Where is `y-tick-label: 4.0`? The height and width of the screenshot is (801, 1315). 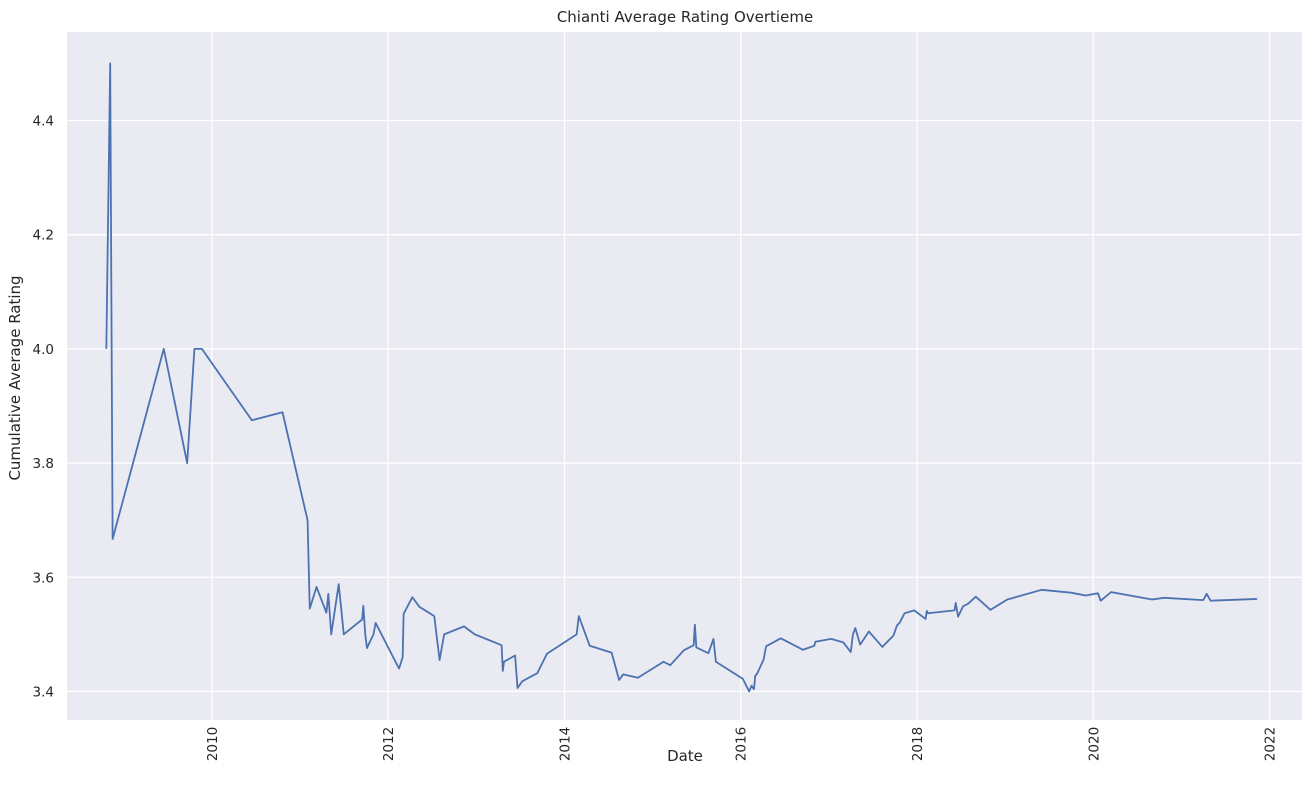
y-tick-label: 4.0 is located at coordinates (43, 350).